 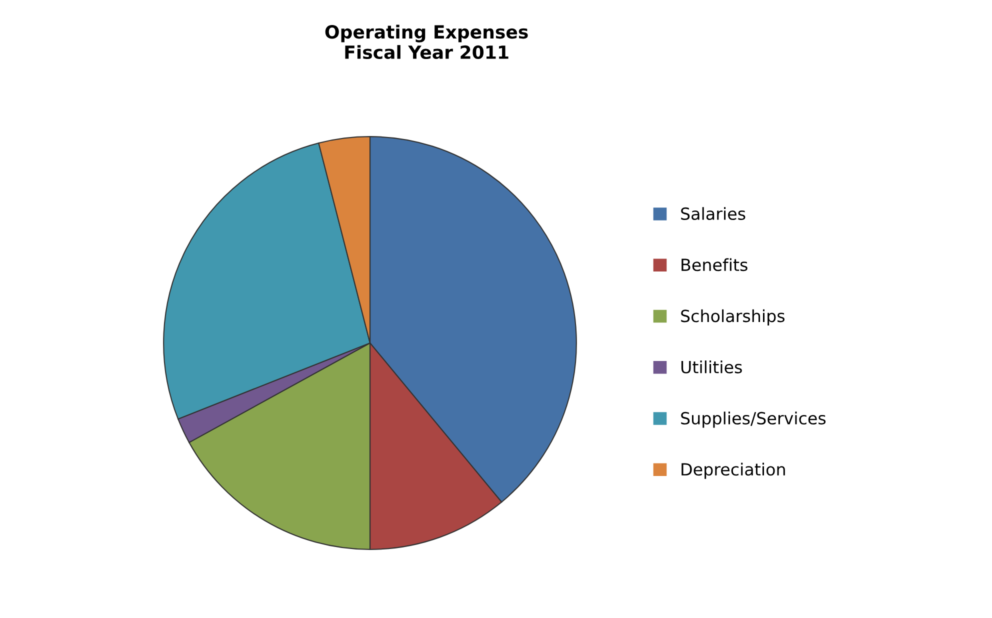 I want to click on legend-label: Scholarships, so click(x=733, y=317).